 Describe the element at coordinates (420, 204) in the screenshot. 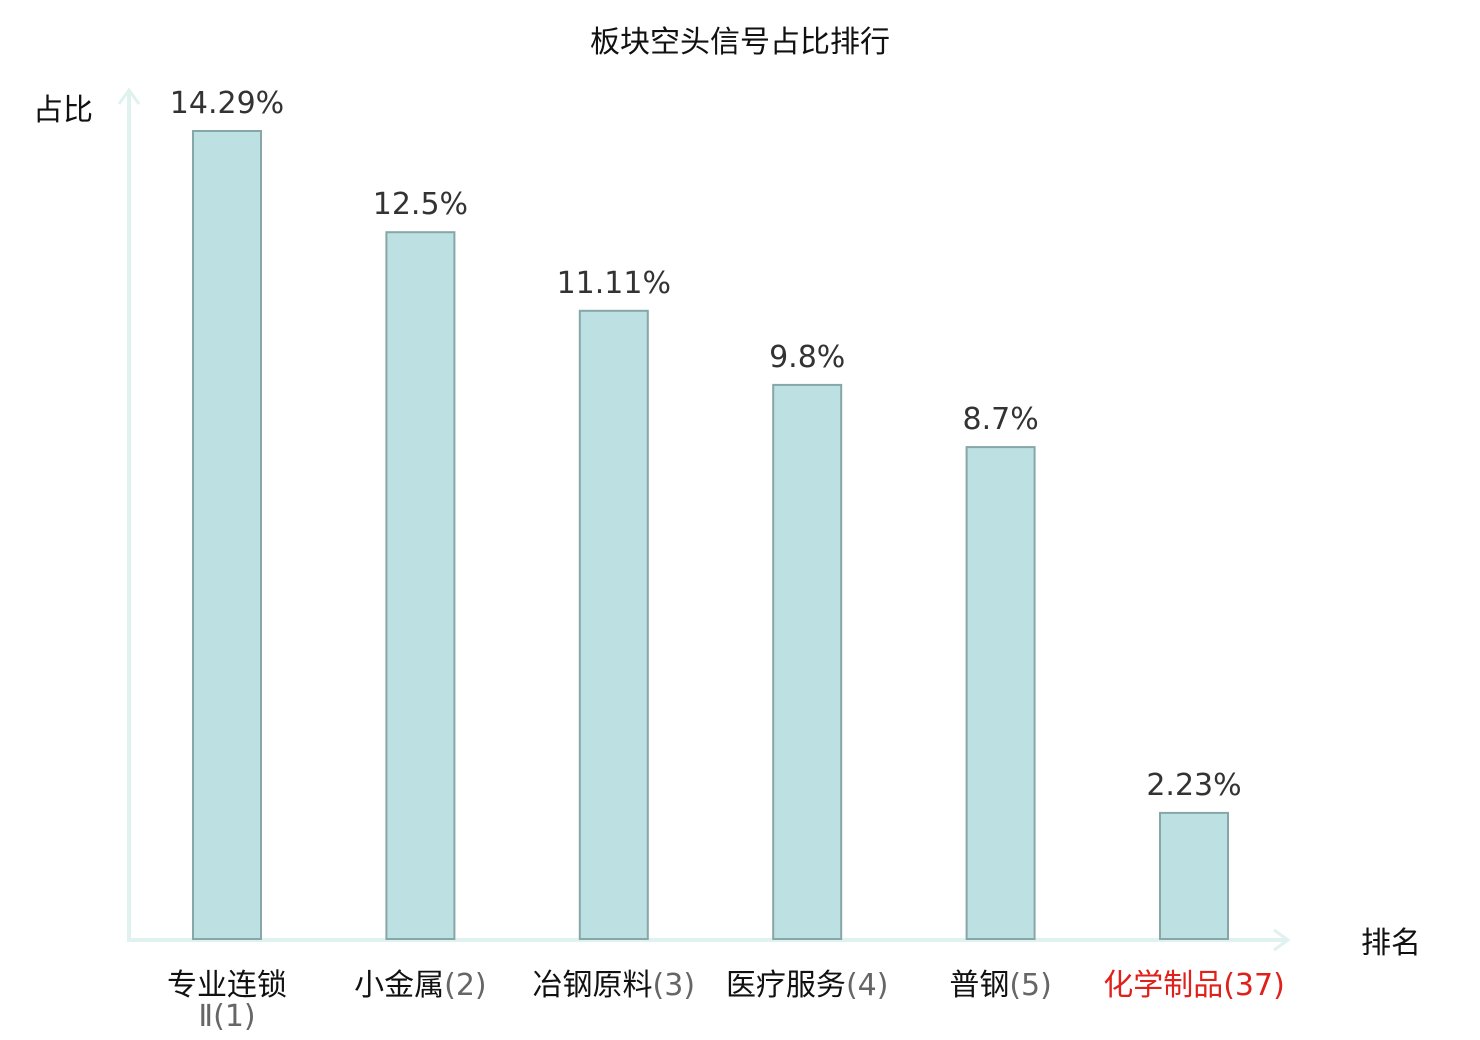

I see `bar-value-label: 12.5%` at that location.